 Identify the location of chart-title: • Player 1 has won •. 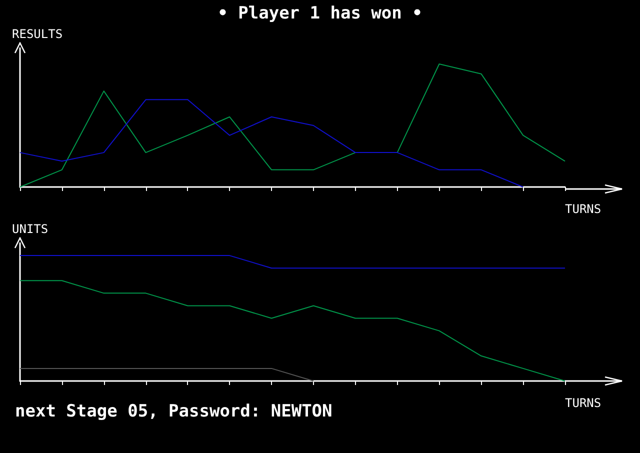
(320, 14).